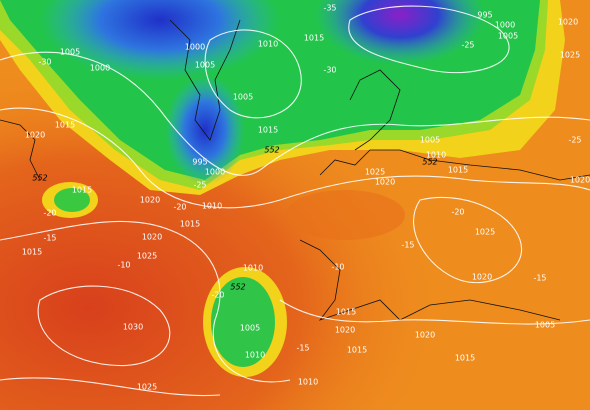 This screenshot has height=410, width=590. Describe the element at coordinates (345, 215) in the screenshot. I see `warm-patch` at that location.